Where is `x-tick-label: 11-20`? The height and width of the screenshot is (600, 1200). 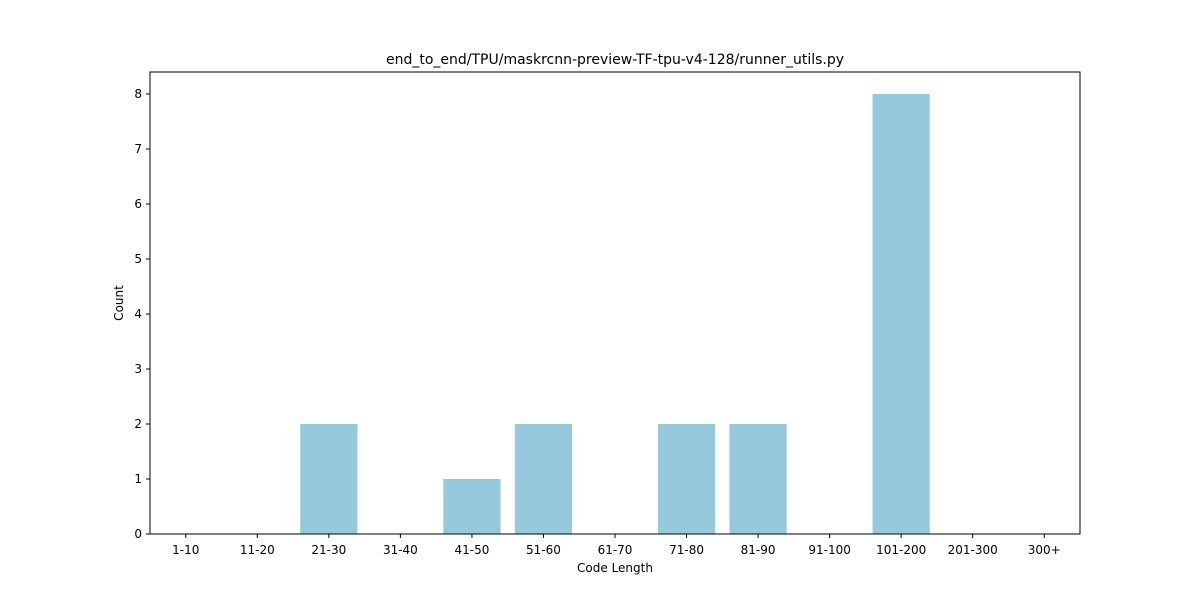 x-tick-label: 11-20 is located at coordinates (257, 550).